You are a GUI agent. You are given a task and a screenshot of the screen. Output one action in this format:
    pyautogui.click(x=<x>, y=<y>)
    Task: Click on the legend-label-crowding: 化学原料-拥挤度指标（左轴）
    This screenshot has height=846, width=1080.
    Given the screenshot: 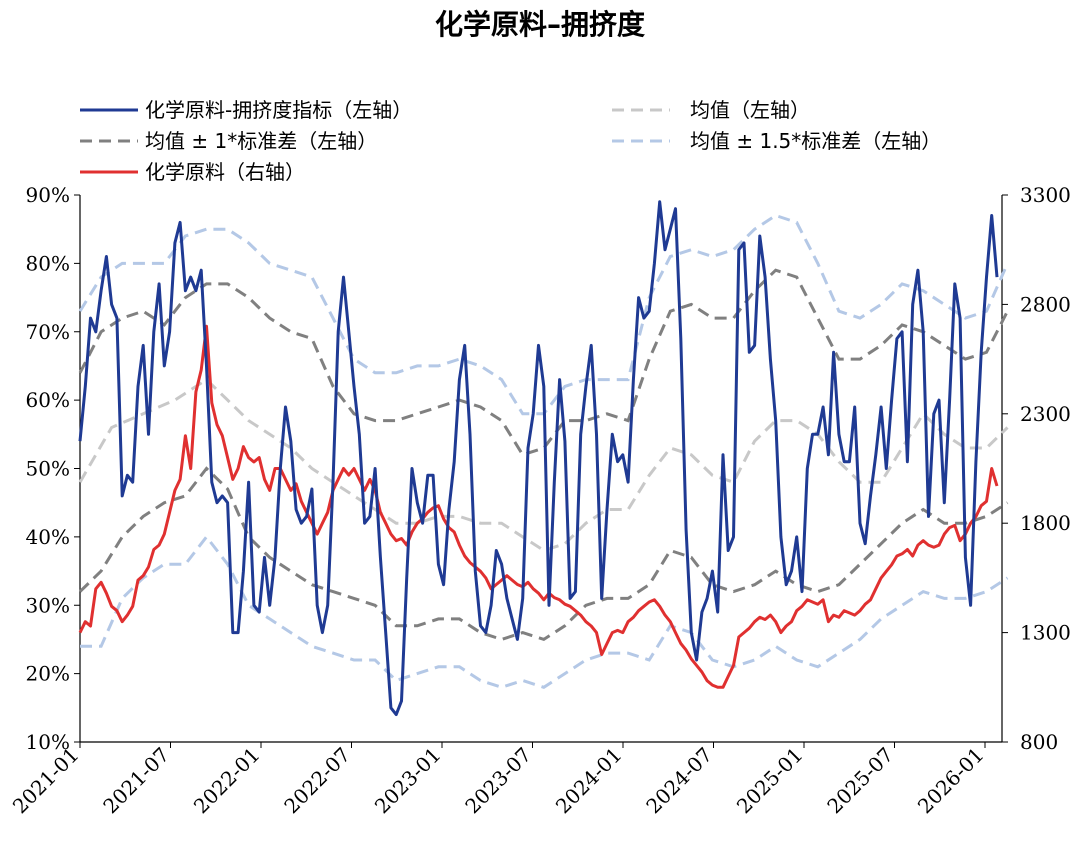 What is the action you would take?
    pyautogui.click(x=278, y=110)
    